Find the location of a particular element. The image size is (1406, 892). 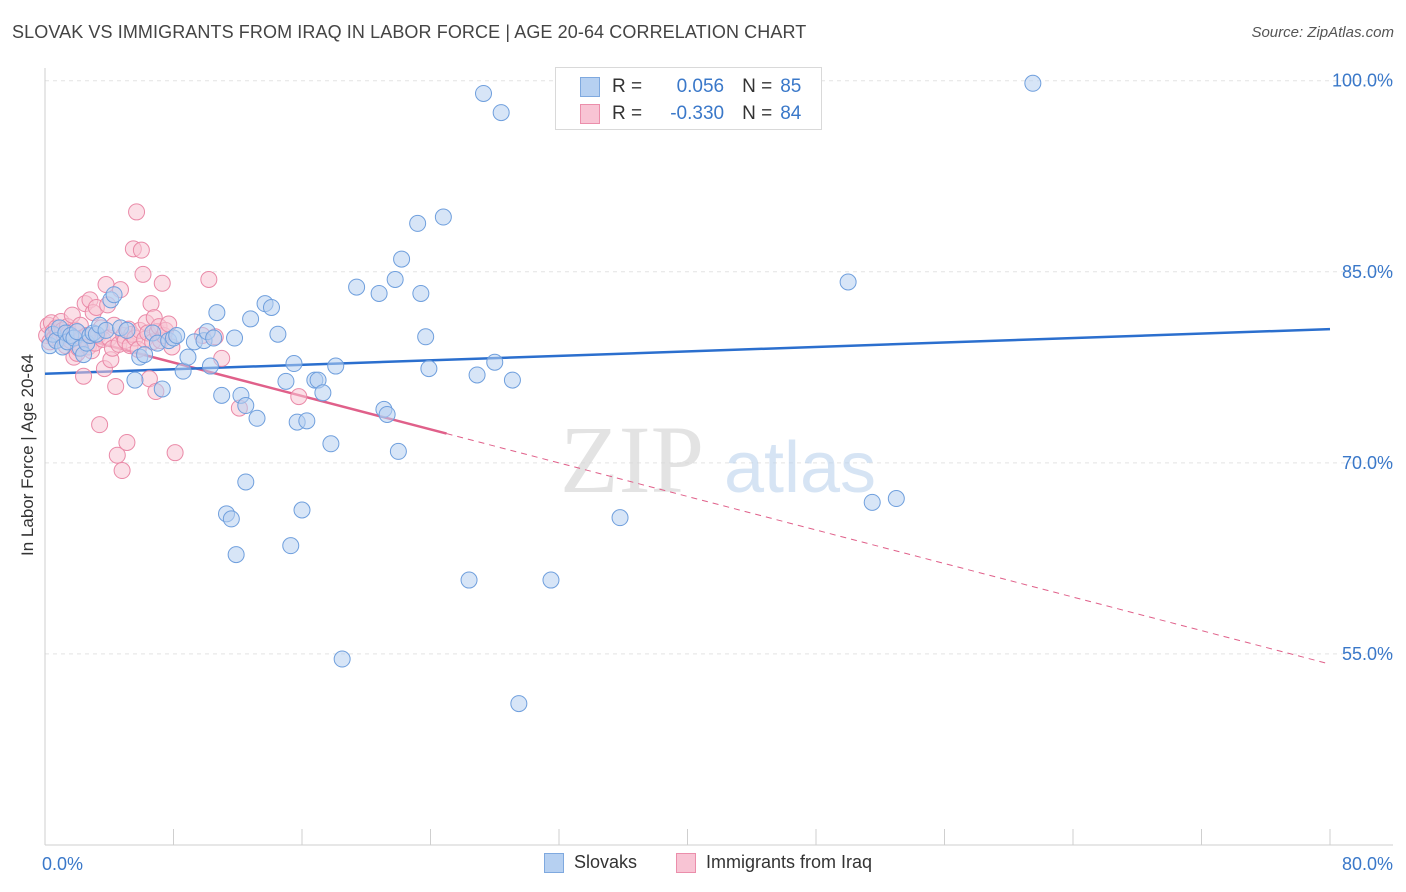

bottom-swatch-slovaks is located at coordinates (554, 862).